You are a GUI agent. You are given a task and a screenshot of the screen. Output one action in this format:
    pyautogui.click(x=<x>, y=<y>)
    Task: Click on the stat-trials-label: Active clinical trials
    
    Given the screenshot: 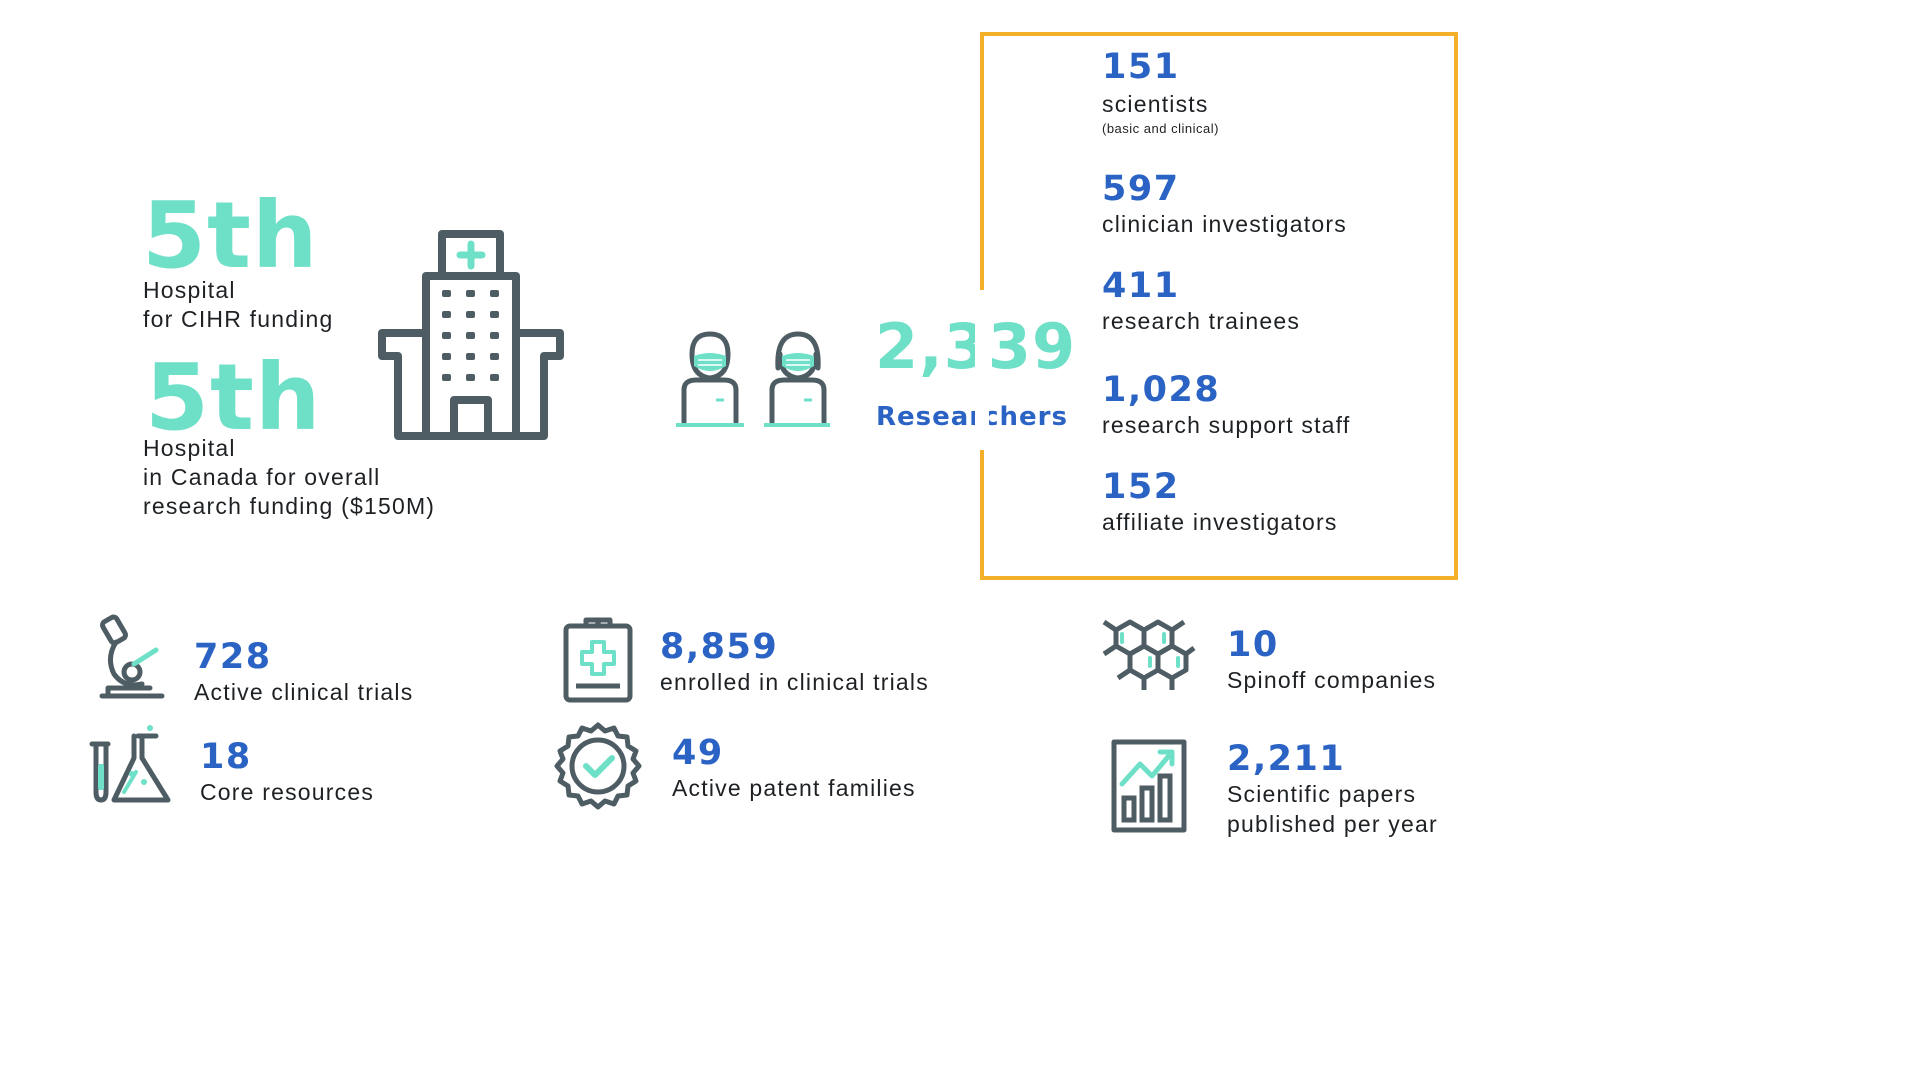 What is the action you would take?
    pyautogui.click(x=304, y=692)
    